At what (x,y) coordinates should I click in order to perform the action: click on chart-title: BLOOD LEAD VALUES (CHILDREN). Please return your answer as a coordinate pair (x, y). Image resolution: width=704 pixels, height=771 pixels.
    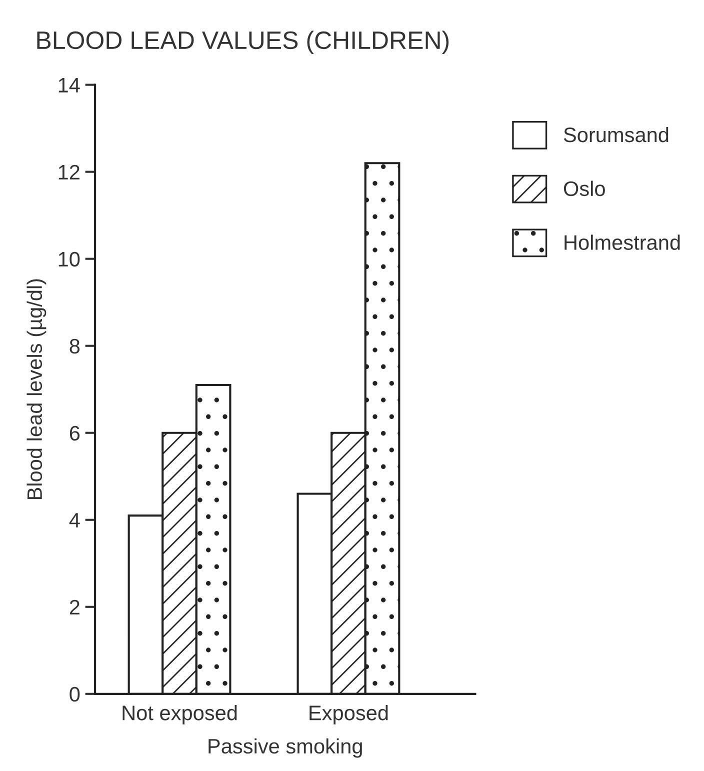
    Looking at the image, I should click on (243, 42).